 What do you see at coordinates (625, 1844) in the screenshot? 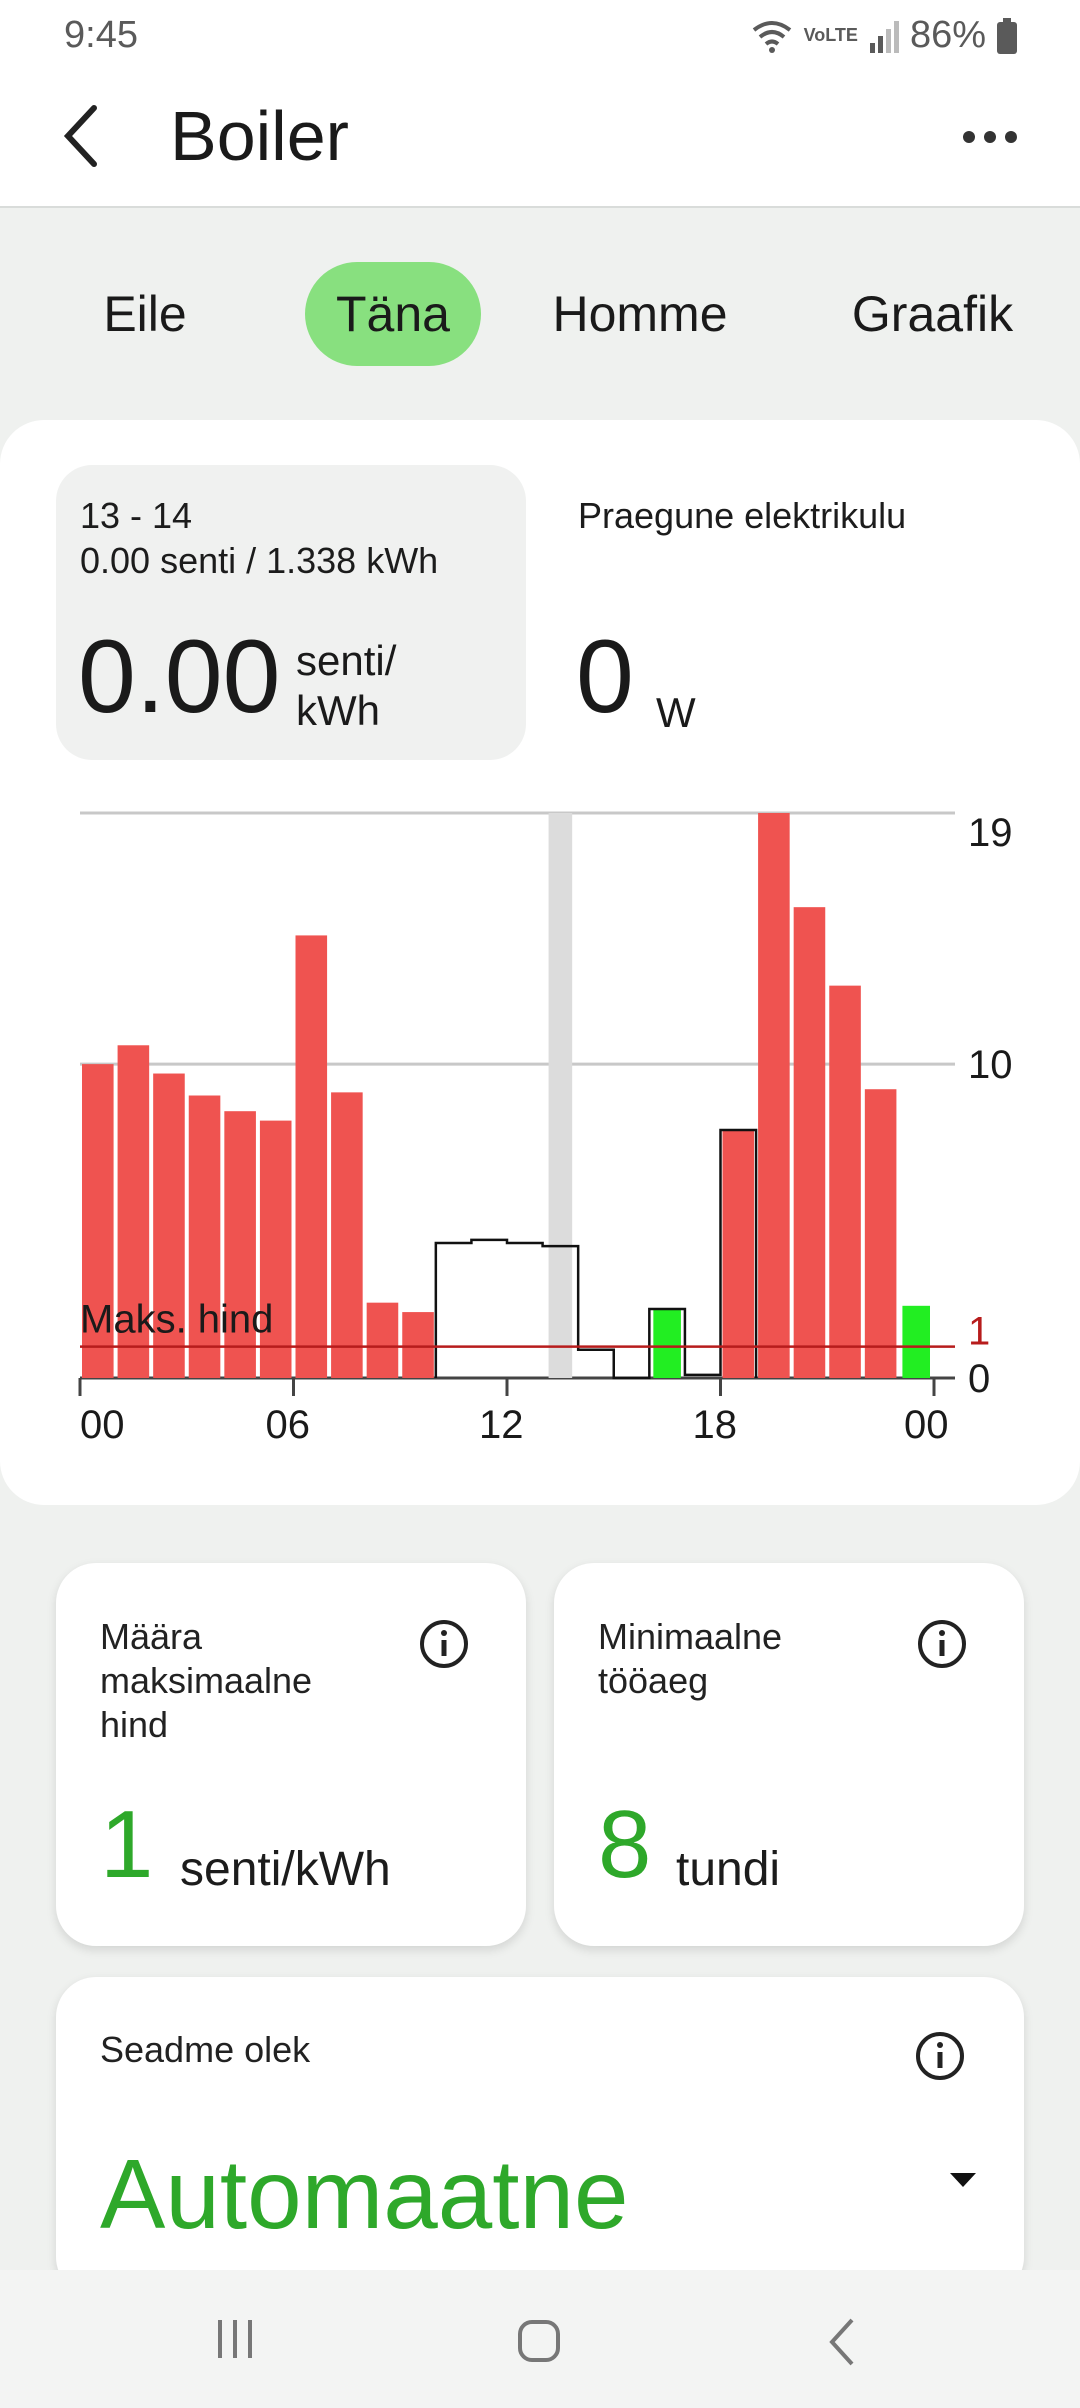
I see `min-runtime-value: 8` at bounding box center [625, 1844].